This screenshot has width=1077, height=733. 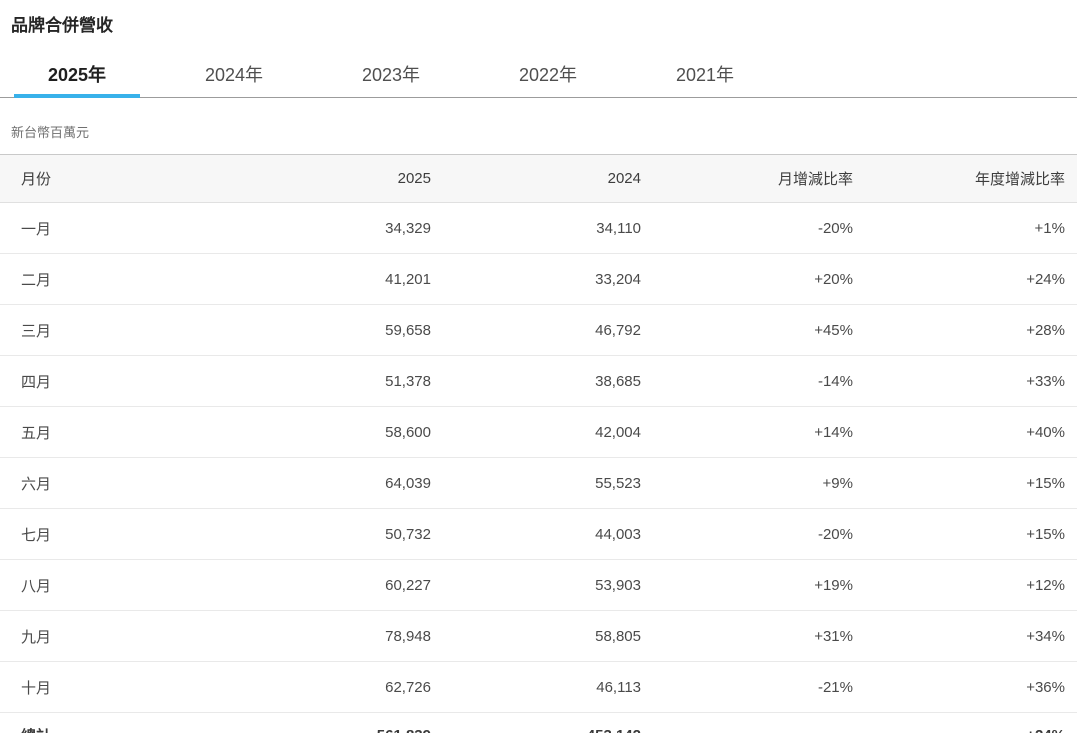 What do you see at coordinates (971, 381) in the screenshot?
I see `cell-yoy-change: +33%` at bounding box center [971, 381].